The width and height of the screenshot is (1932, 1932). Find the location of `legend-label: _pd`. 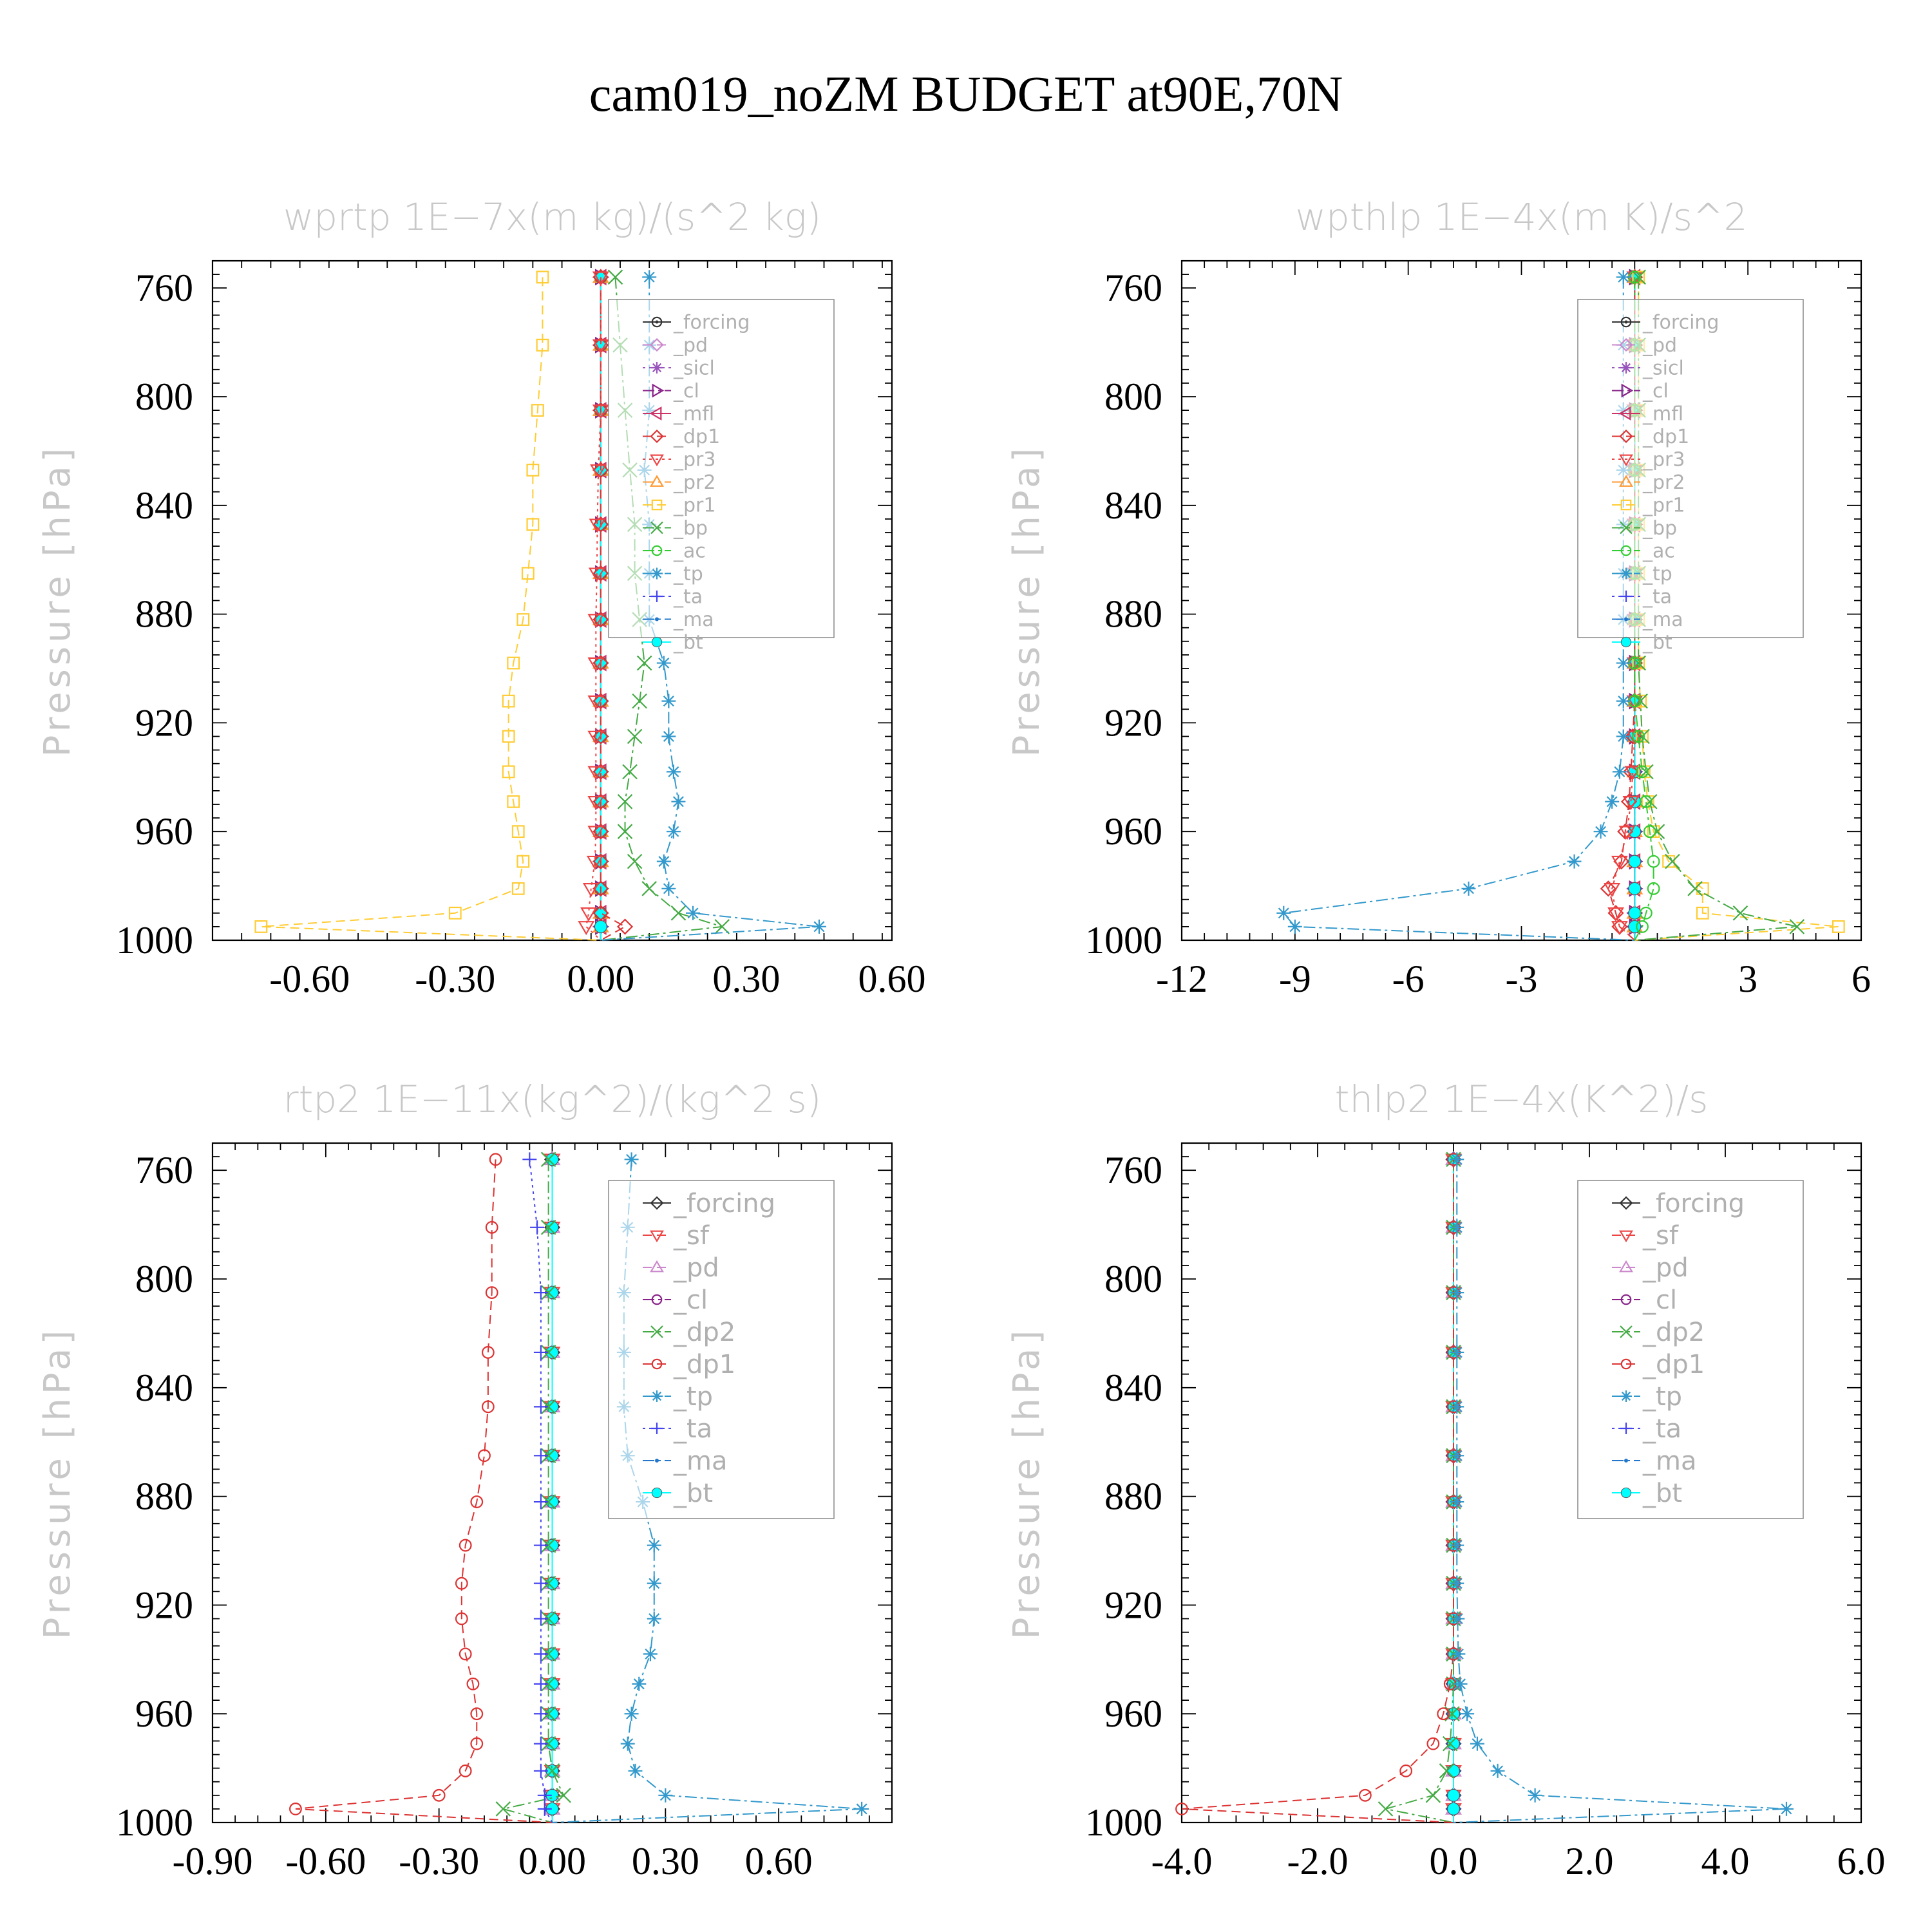

legend-label: _pd is located at coordinates (696, 1268).